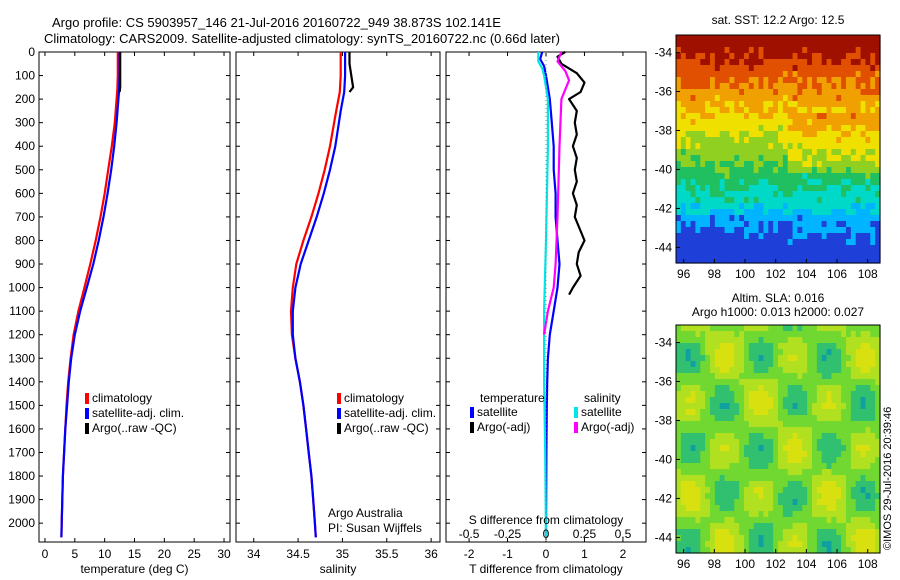 The image size is (900, 580). Describe the element at coordinates (74, 554) in the screenshot. I see `x-tick-label: 5` at that location.